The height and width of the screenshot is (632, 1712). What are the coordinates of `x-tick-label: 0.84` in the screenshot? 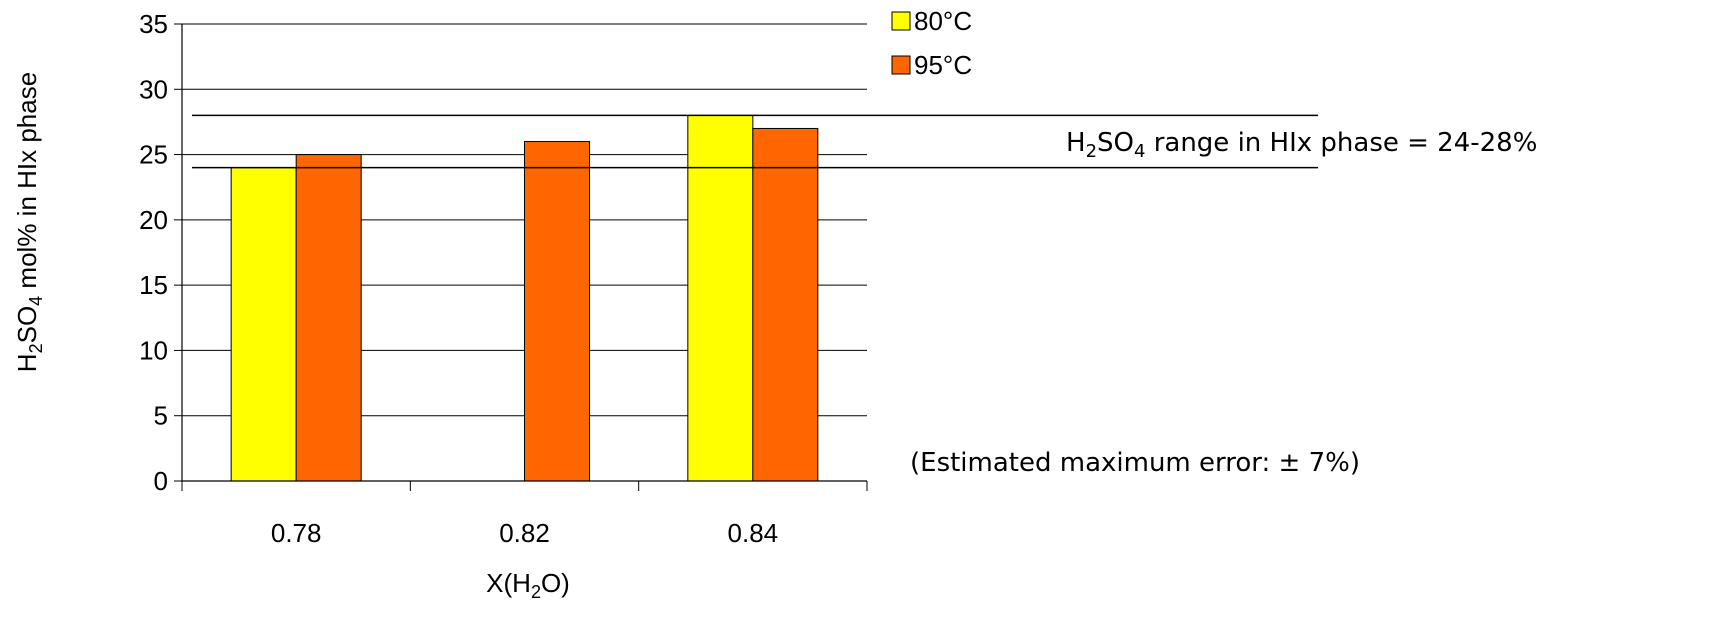 It's located at (753, 533).